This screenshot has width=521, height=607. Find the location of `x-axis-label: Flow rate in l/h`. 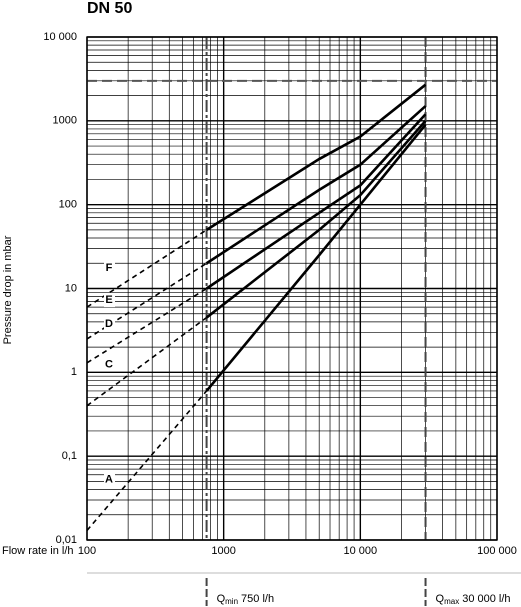

x-axis-label: Flow rate in l/h is located at coordinates (38, 551).